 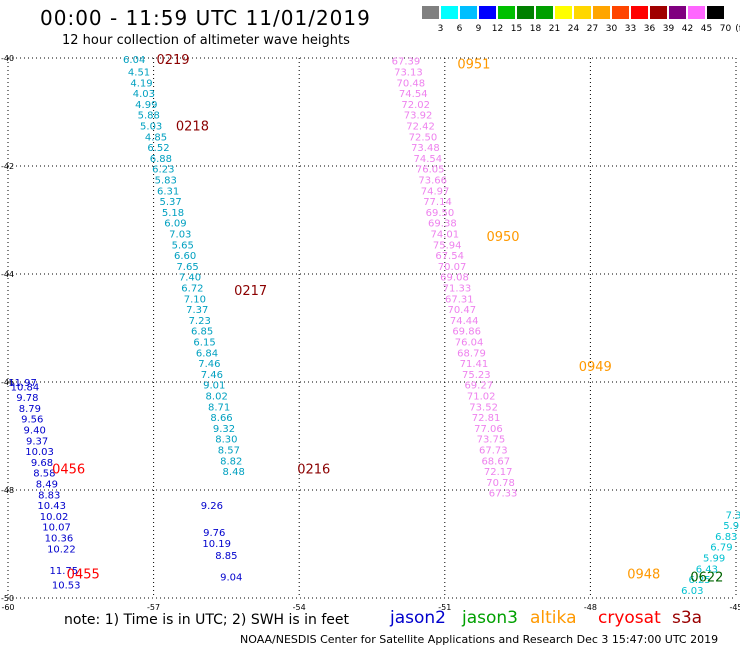 I want to click on data-value-label: 7.03, so click(x=180, y=235).